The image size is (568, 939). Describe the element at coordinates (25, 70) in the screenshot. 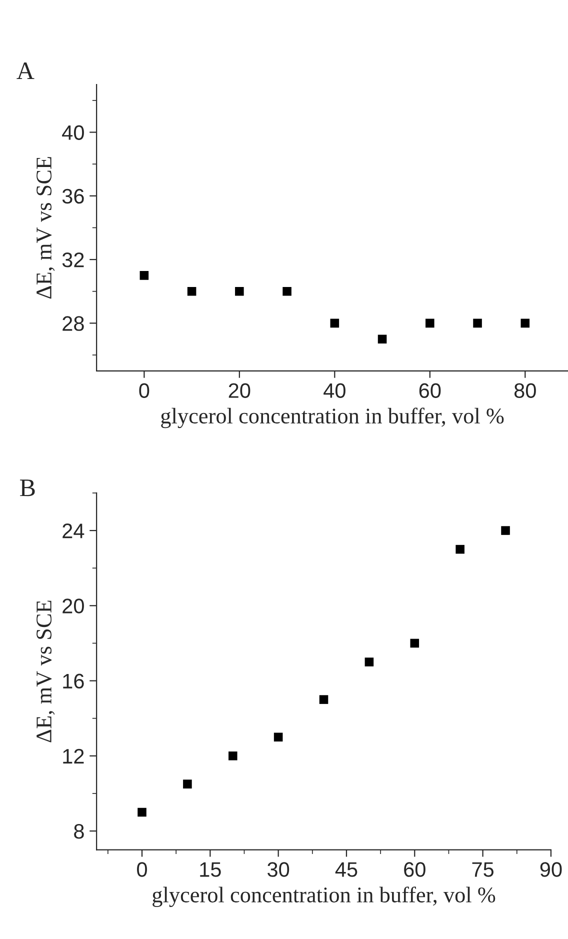

I see `text: A` at that location.